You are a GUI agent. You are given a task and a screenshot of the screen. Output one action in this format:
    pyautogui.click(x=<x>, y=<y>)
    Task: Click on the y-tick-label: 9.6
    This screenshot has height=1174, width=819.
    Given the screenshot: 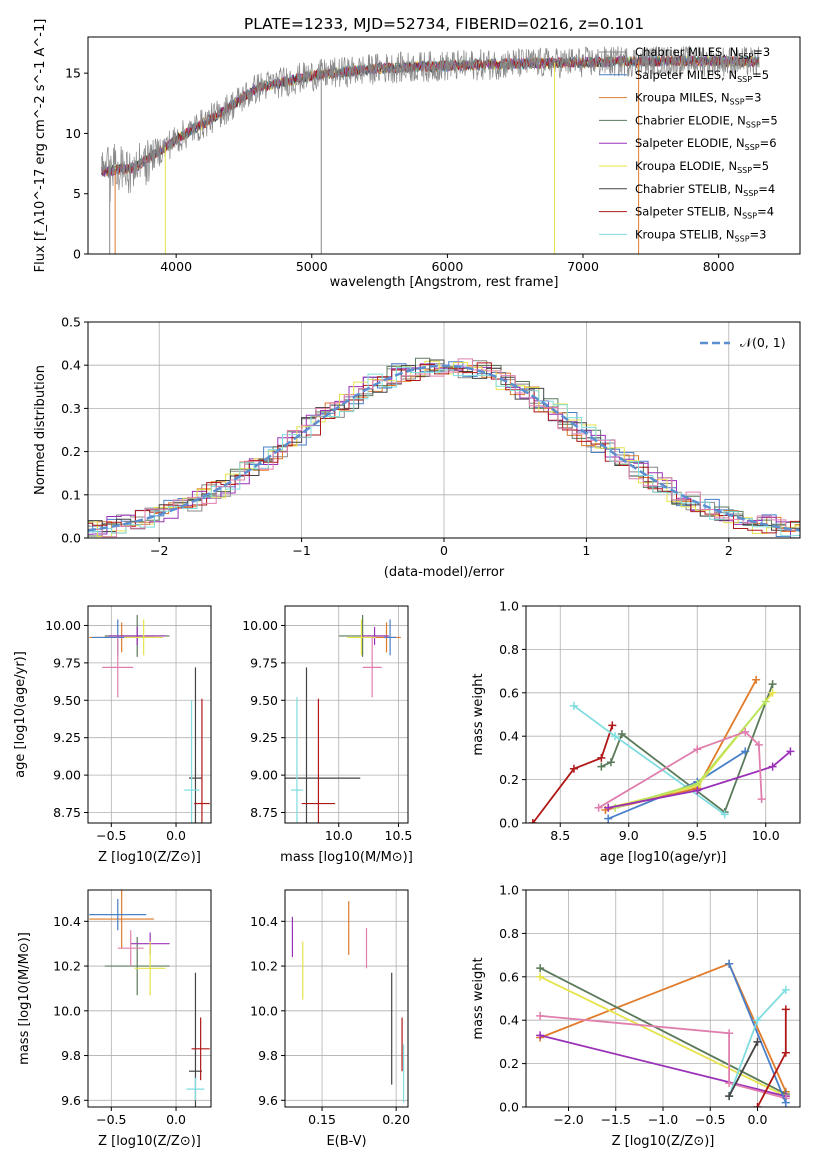 What is the action you would take?
    pyautogui.click(x=71, y=1100)
    